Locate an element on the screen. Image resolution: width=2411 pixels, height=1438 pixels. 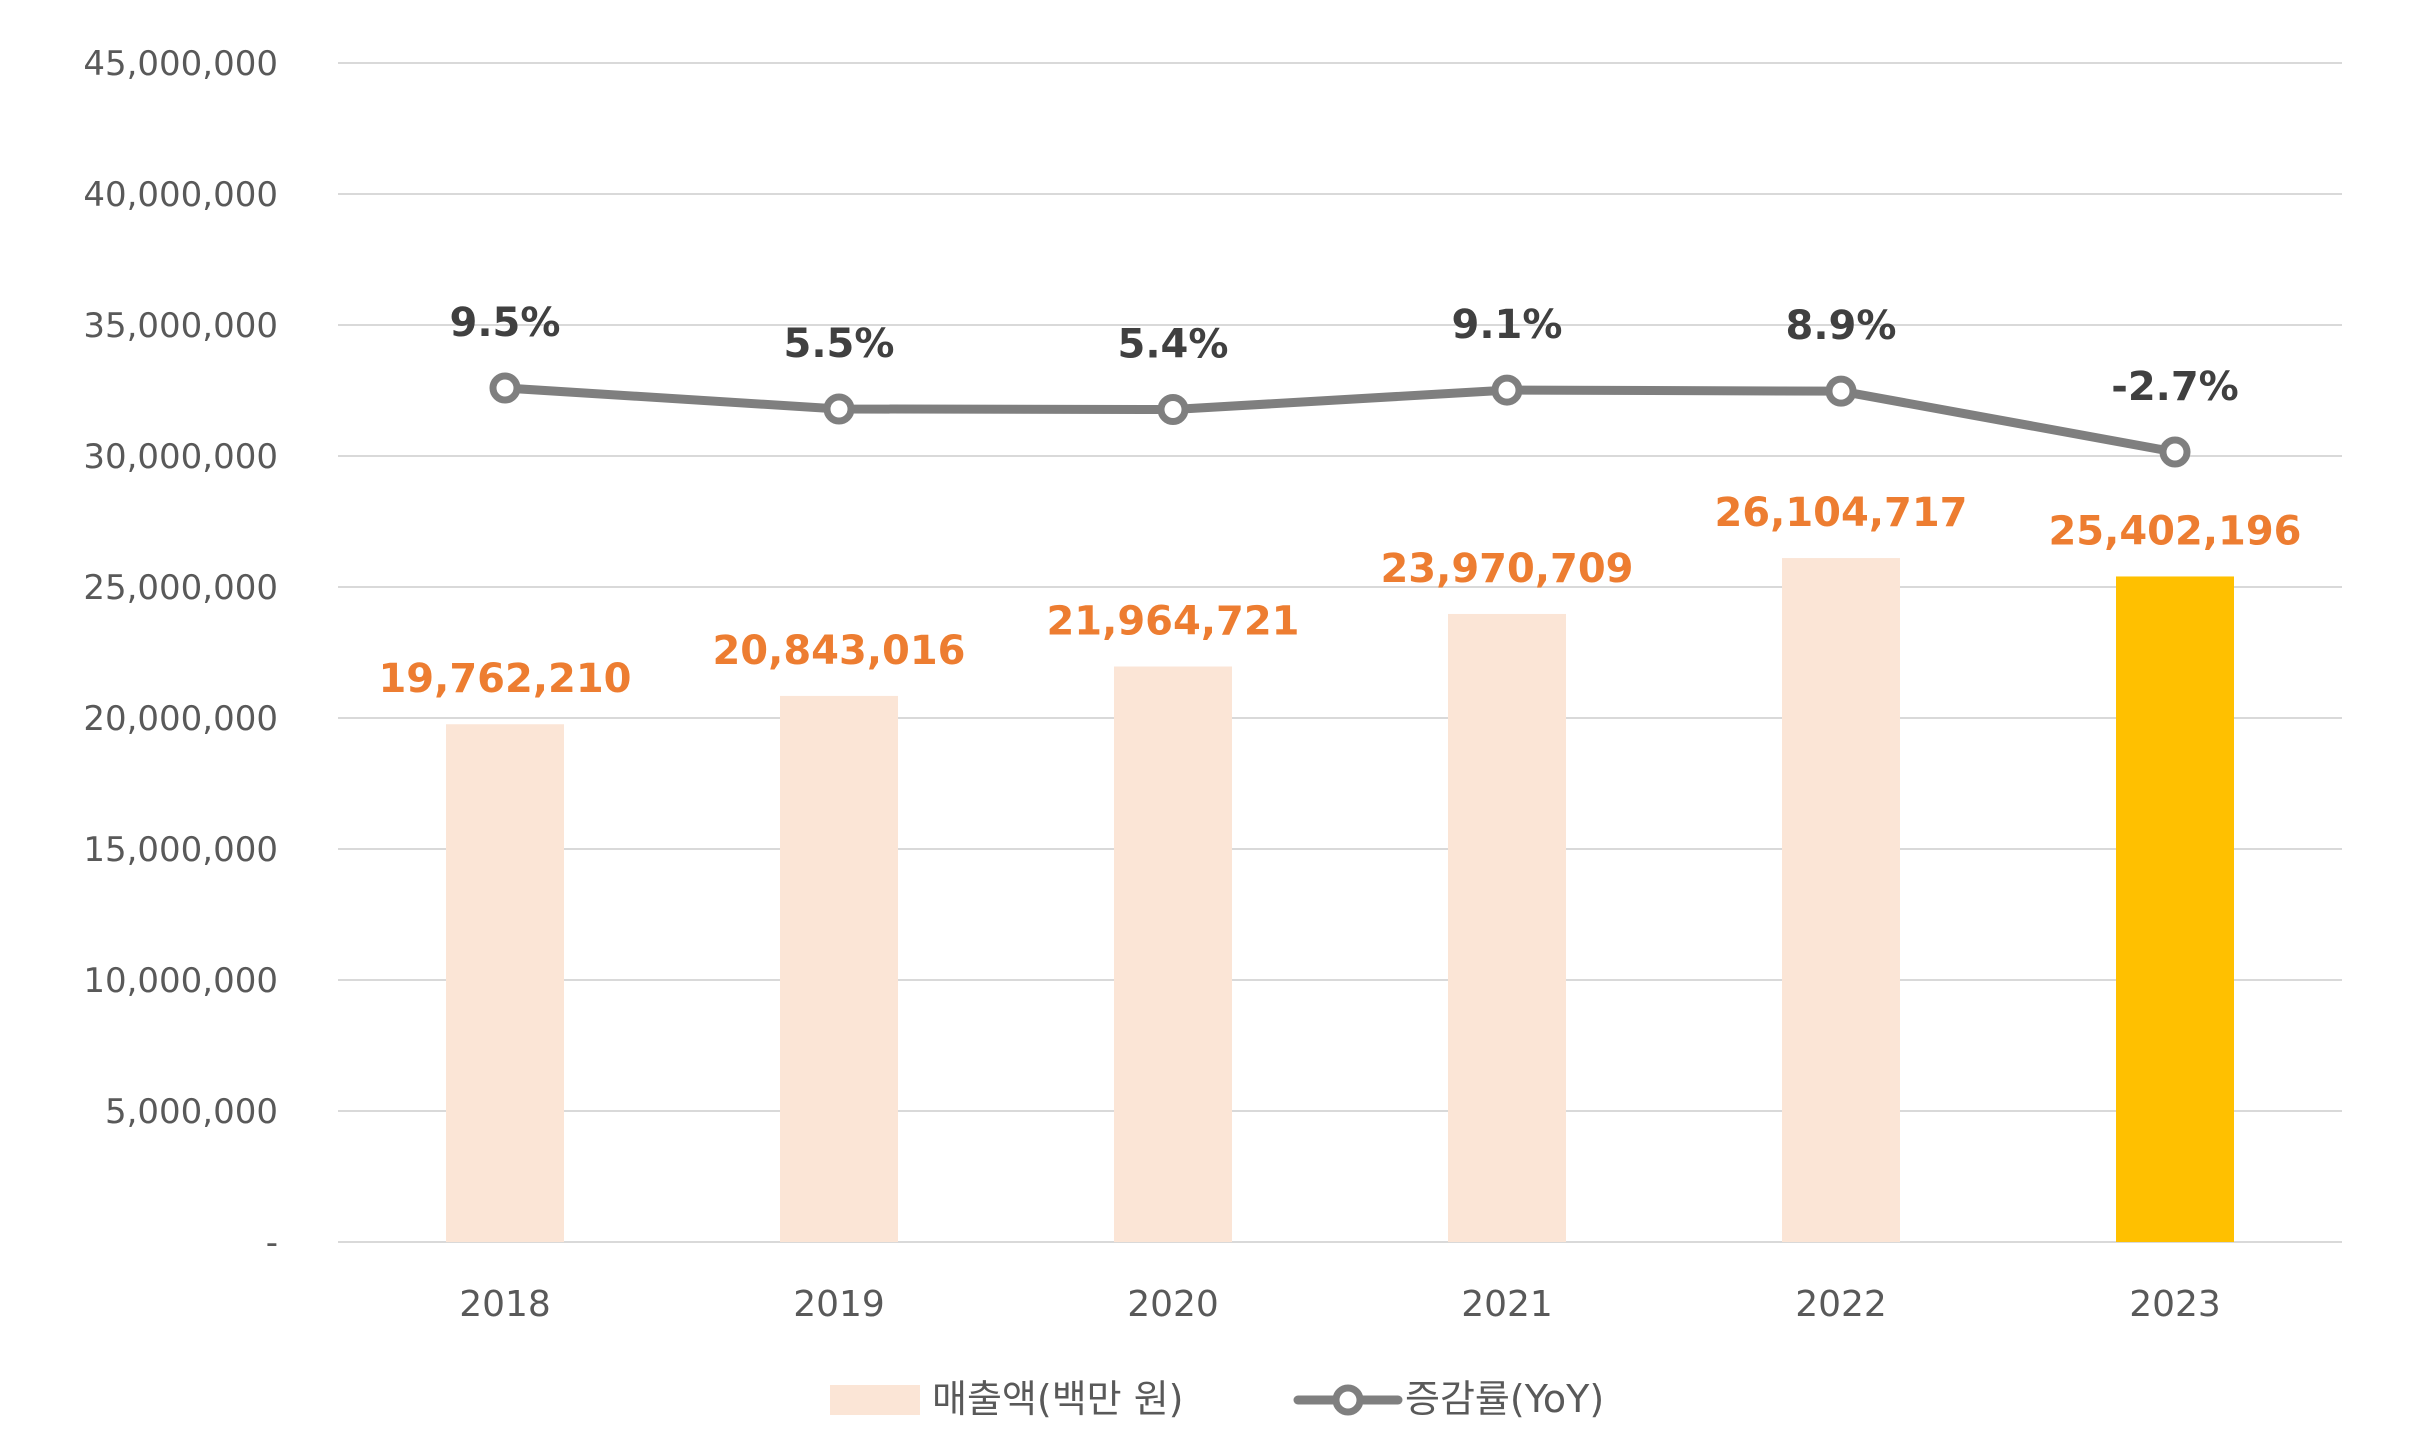
yoy-line-path is located at coordinates (1340, 420).